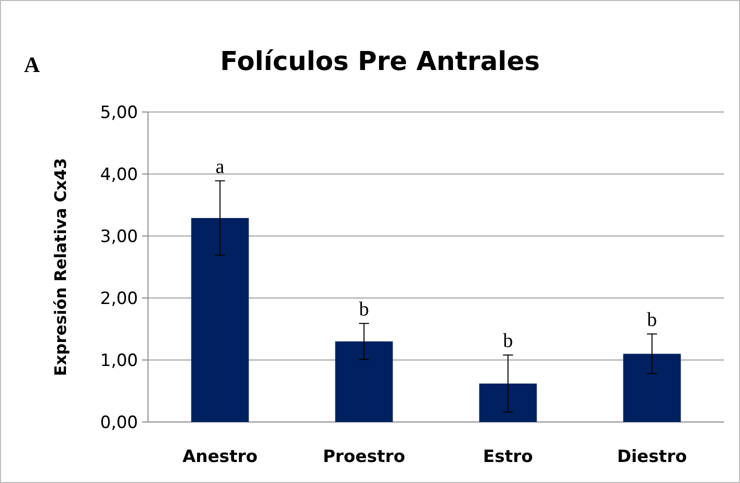 This screenshot has height=483, width=740. Describe the element at coordinates (652, 457) in the screenshot. I see `x-tick-label: Diestro` at that location.